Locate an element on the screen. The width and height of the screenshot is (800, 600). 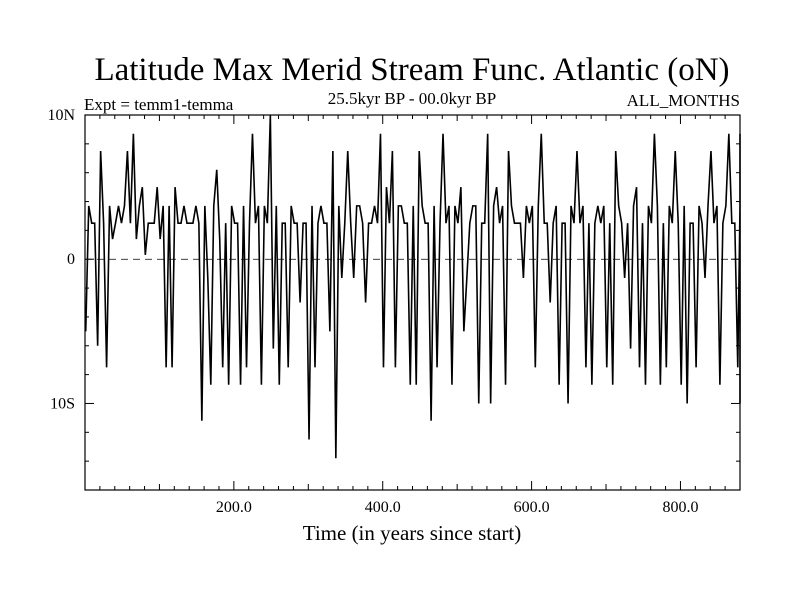
y-tick-label: 10S is located at coordinates (62, 403).